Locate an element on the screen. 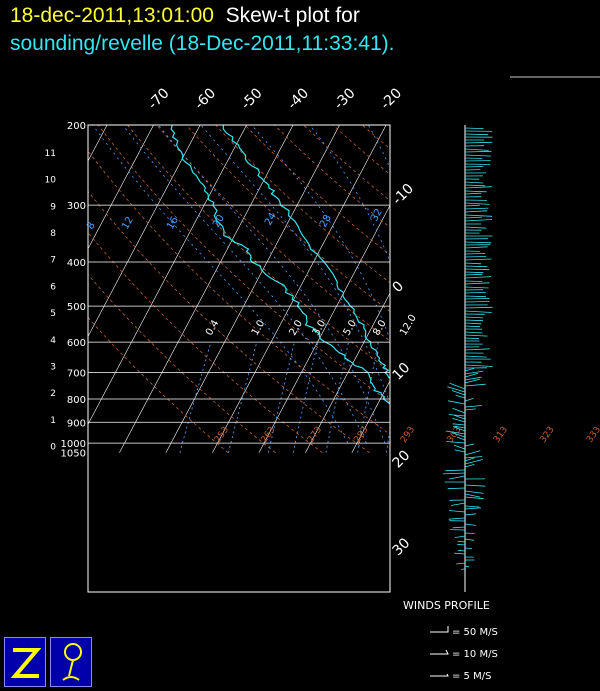 This screenshot has width=600, height=691. balloon-logo is located at coordinates (71, 662).